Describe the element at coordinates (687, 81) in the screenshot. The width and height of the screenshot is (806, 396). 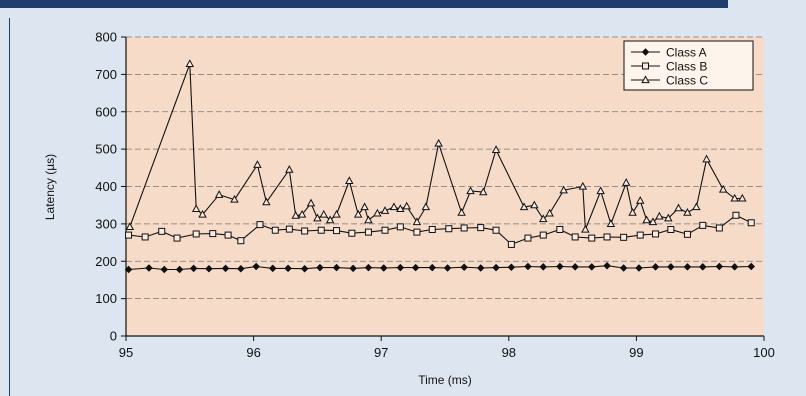
I see `legend-label-class-c: Class C` at that location.